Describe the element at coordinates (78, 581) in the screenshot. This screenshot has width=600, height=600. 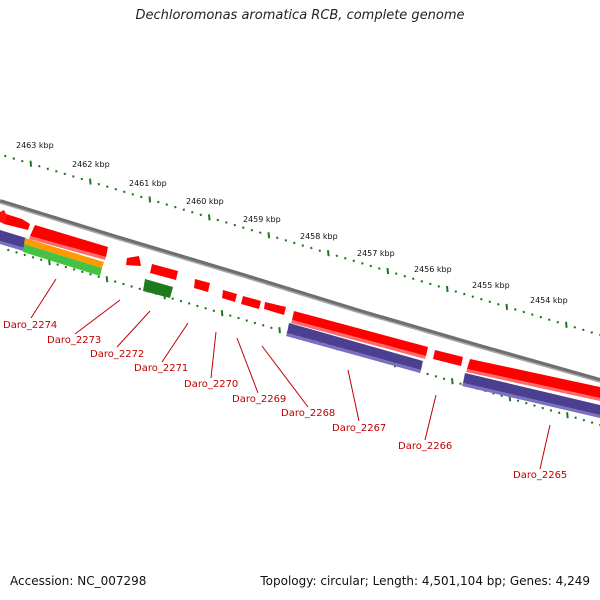
I see `accession-text: Accession: NC_007298` at that location.